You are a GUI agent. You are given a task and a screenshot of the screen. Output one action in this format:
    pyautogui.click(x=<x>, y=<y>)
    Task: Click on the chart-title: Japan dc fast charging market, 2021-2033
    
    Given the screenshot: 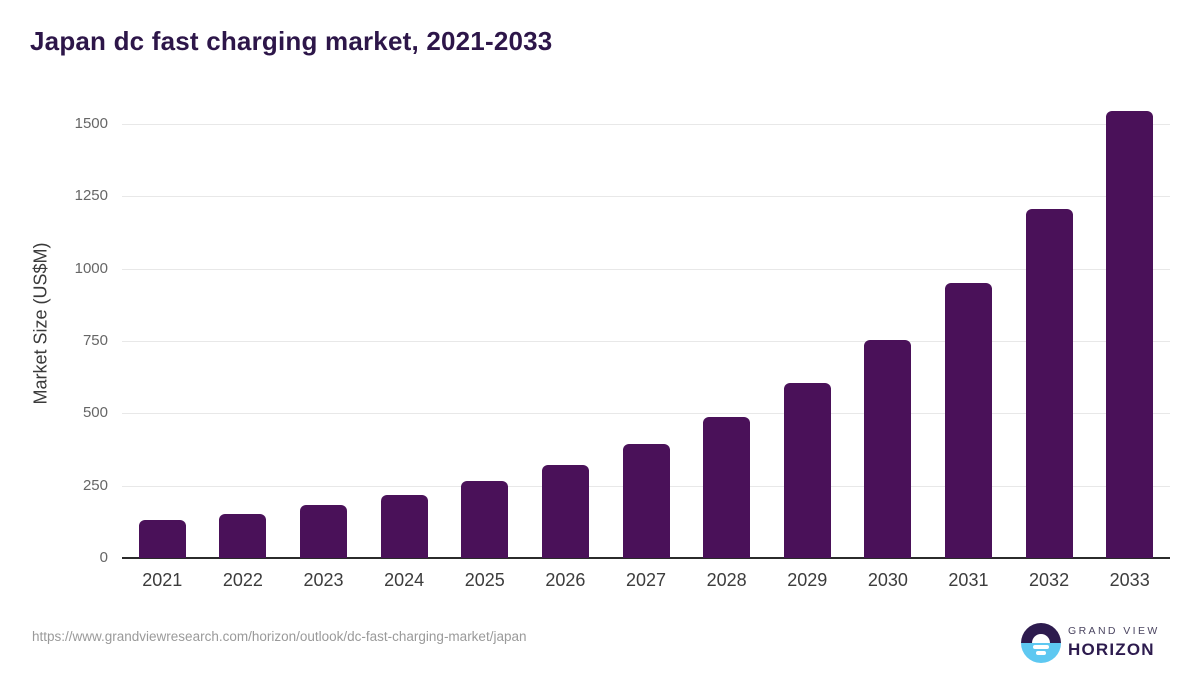 What is the action you would take?
    pyautogui.click(x=291, y=41)
    